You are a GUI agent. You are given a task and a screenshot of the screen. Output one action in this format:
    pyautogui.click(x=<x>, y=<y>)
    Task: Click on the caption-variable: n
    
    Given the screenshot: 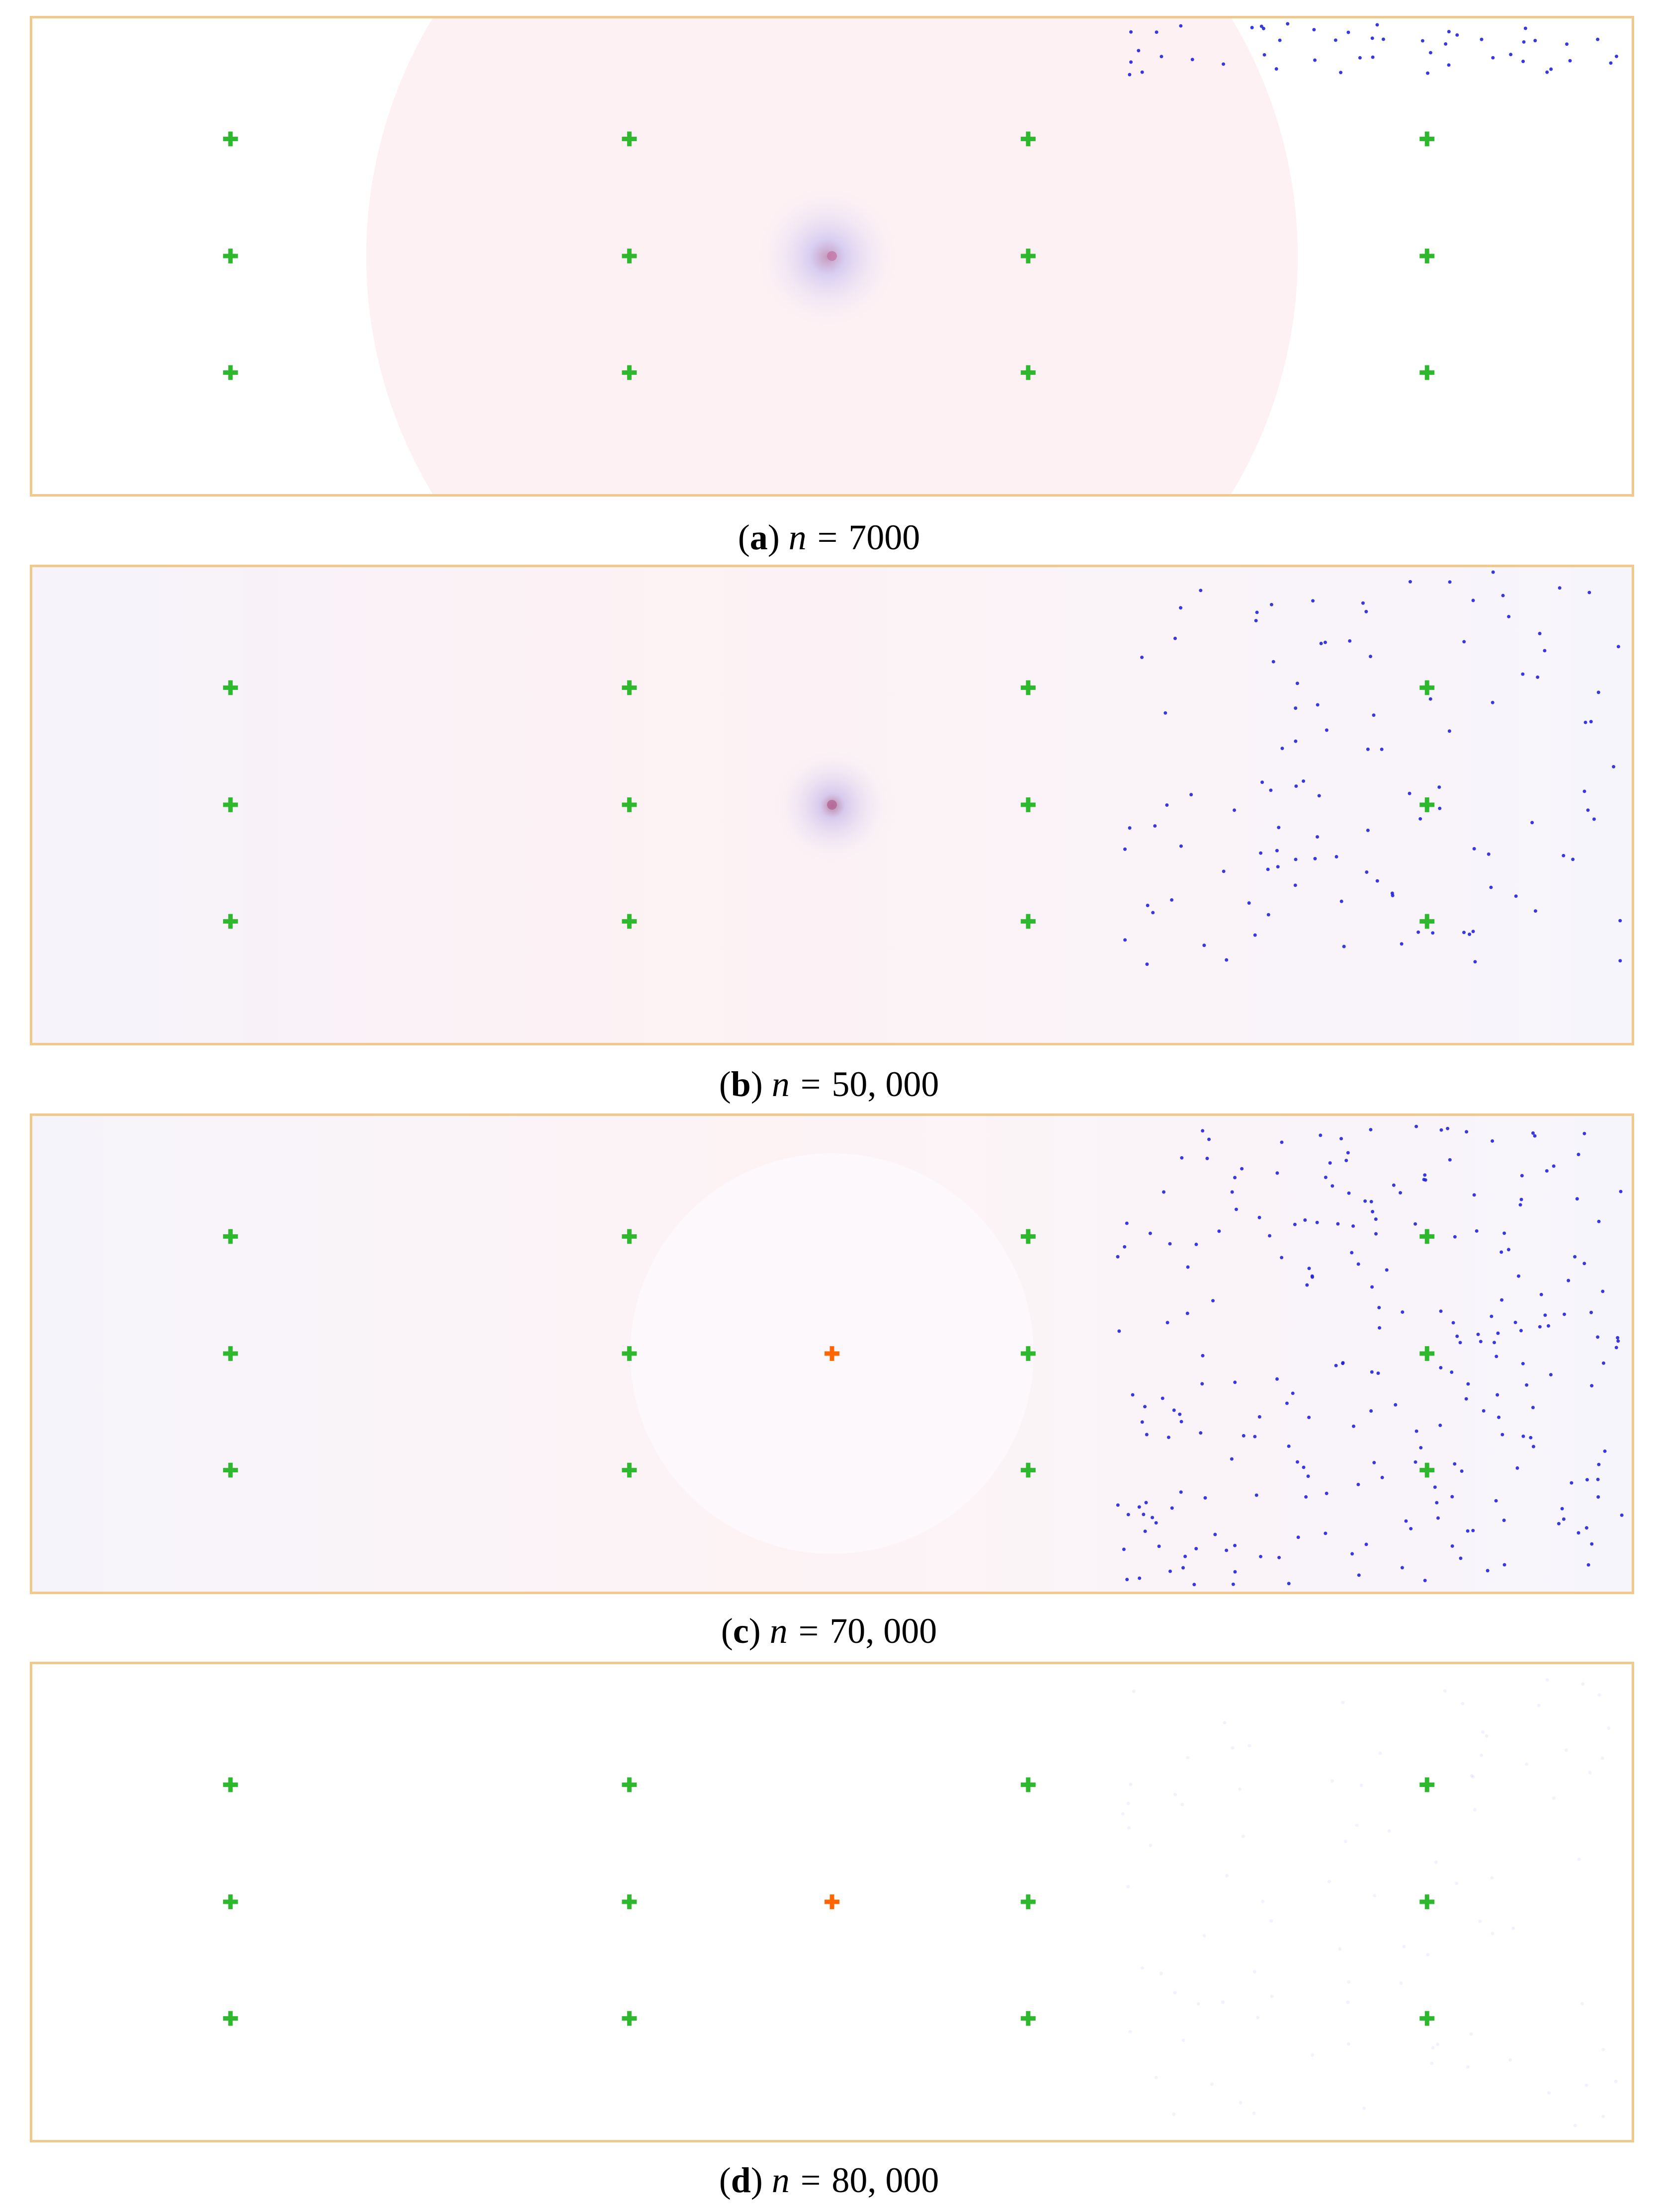 What is the action you would take?
    pyautogui.click(x=781, y=2180)
    